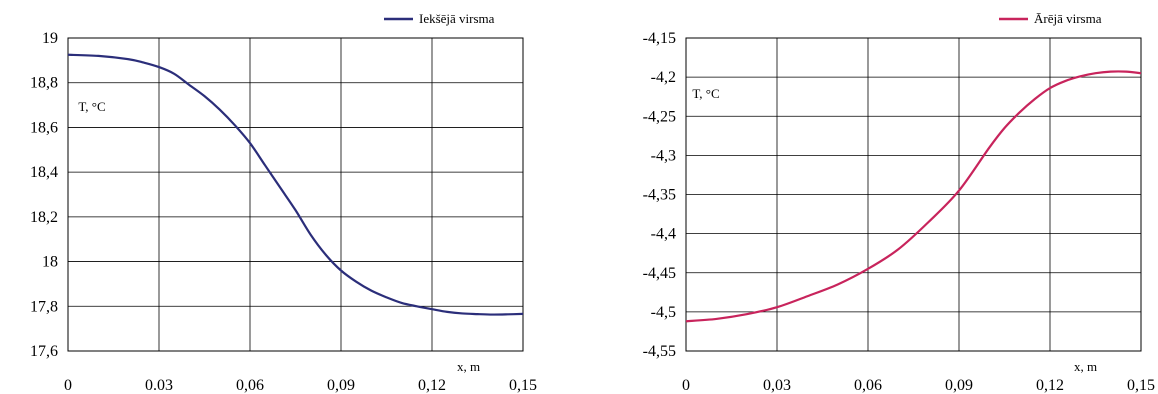 Image resolution: width=1158 pixels, height=394 pixels. What do you see at coordinates (659, 273) in the screenshot?
I see `y-tick-label: -4,45` at bounding box center [659, 273].